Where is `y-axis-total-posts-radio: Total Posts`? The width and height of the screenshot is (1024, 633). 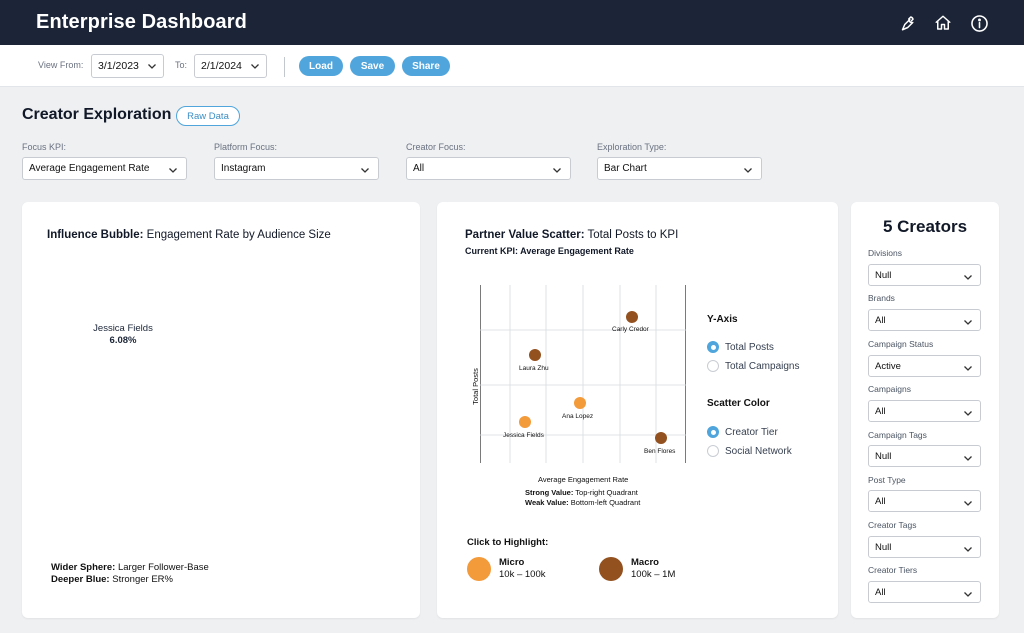
y-axis-total-posts-radio: Total Posts is located at coordinates (740, 347).